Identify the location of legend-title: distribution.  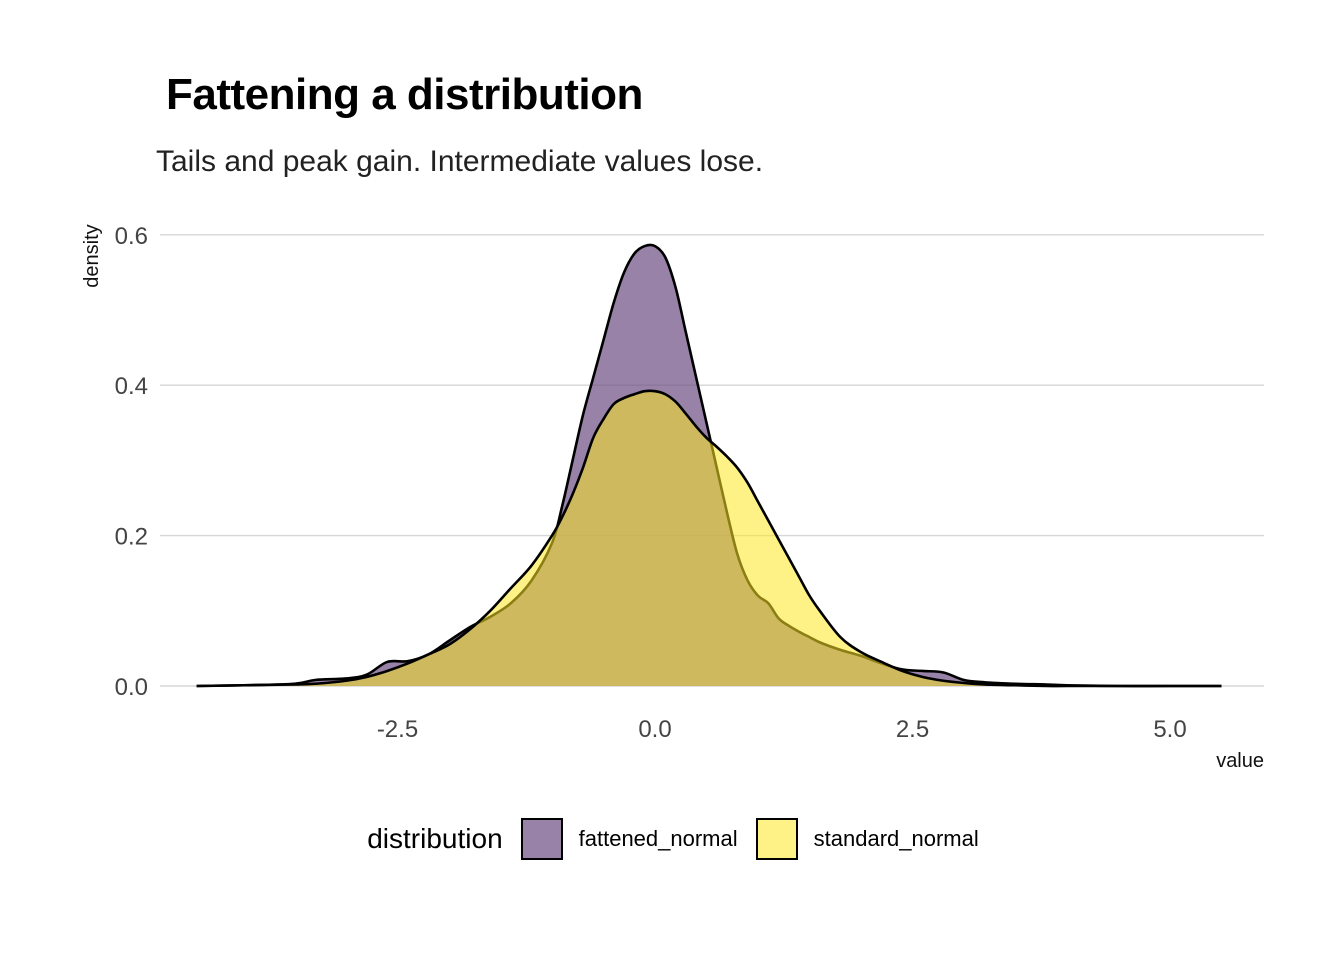
(435, 838).